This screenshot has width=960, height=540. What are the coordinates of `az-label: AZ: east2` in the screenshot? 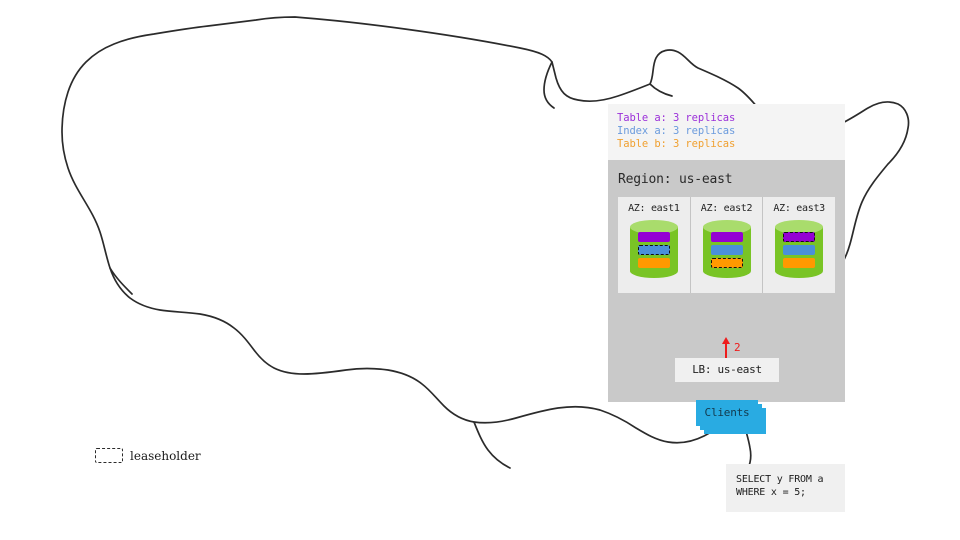 It's located at (726, 208).